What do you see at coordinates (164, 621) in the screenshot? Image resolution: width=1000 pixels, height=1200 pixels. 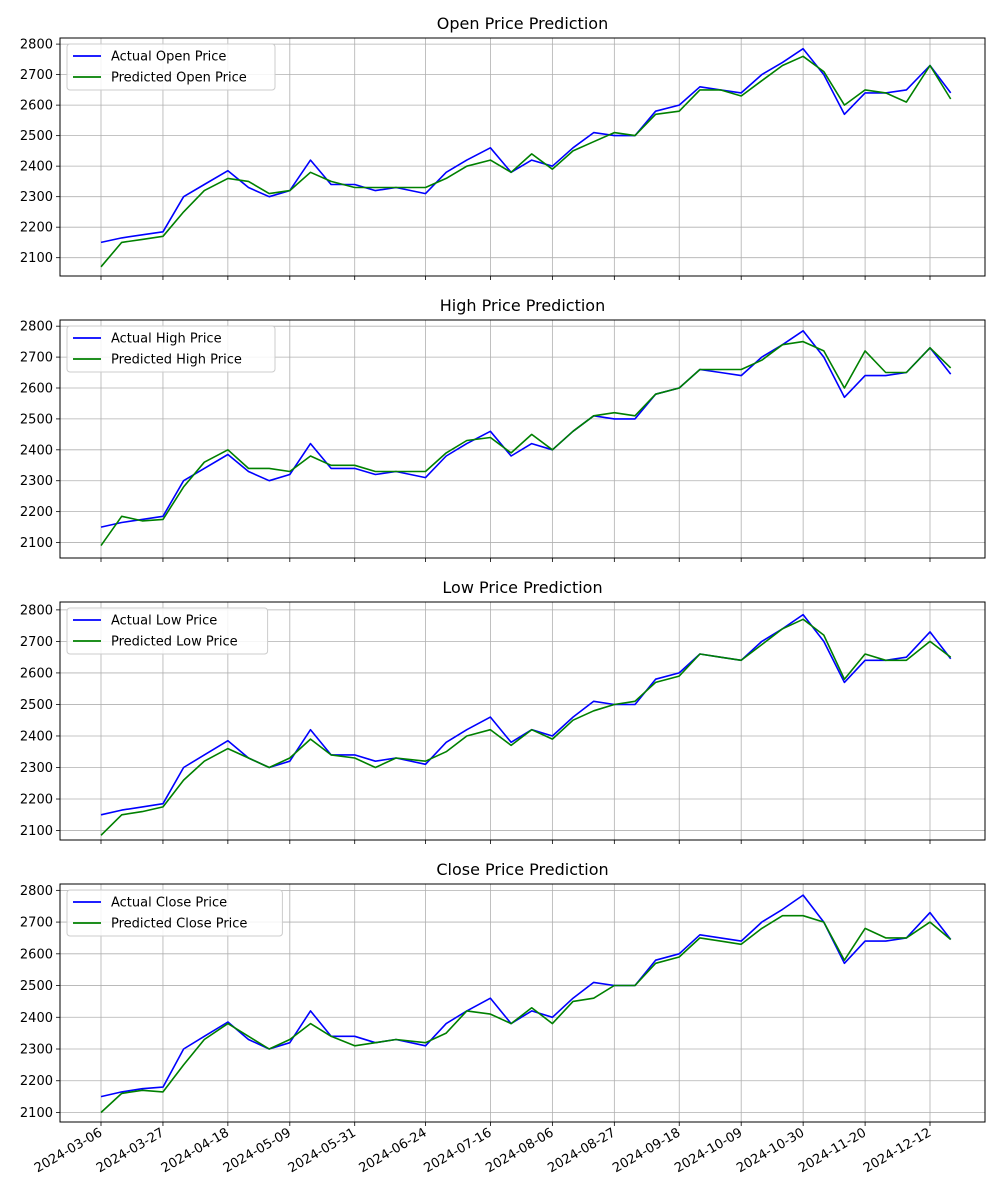 I see `legend-label: Actual Low Price` at bounding box center [164, 621].